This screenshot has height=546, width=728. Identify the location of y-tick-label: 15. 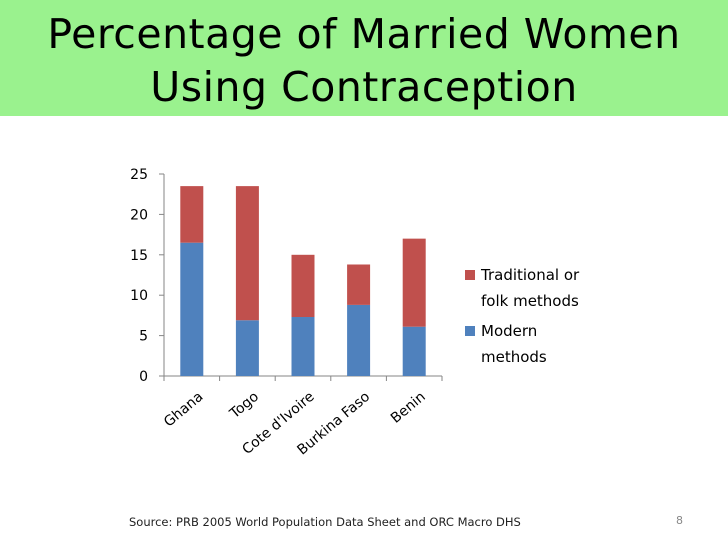
(139, 256).